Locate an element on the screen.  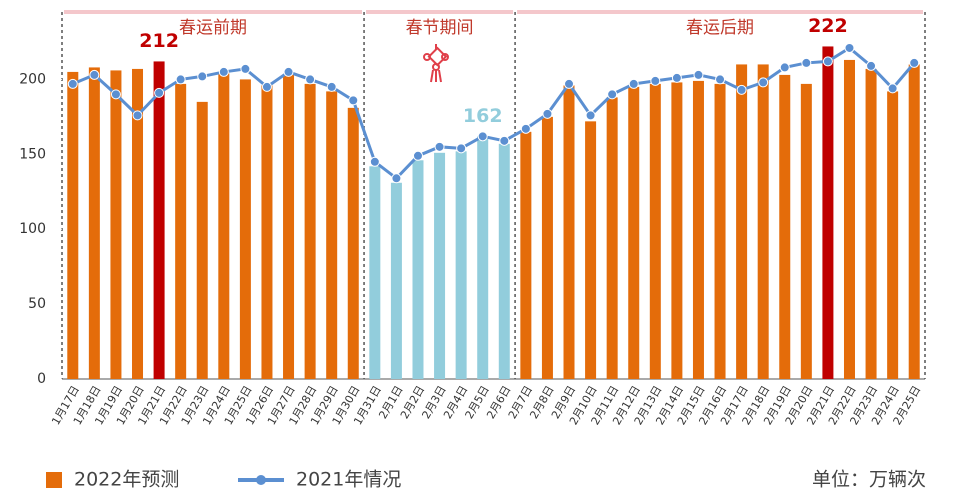
period-label: 春运前期 is located at coordinates (213, 28).